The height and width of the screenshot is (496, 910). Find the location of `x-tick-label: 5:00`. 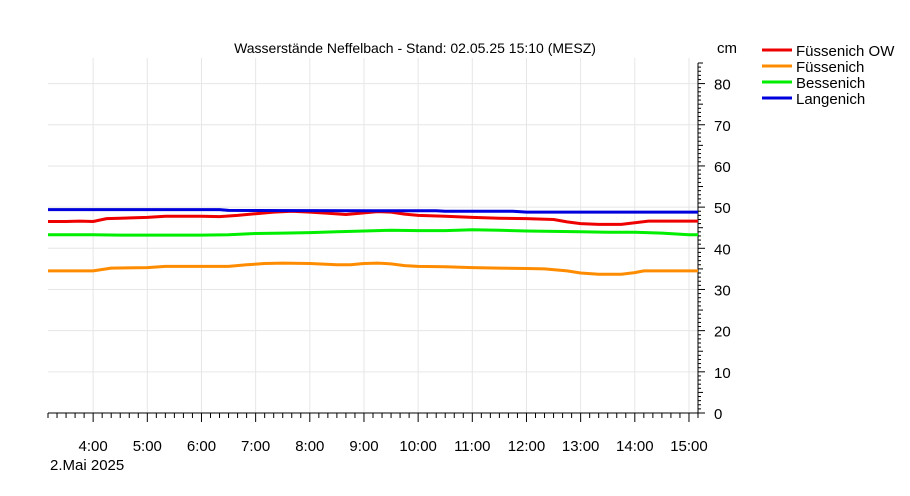

x-tick-label: 5:00 is located at coordinates (147, 446).